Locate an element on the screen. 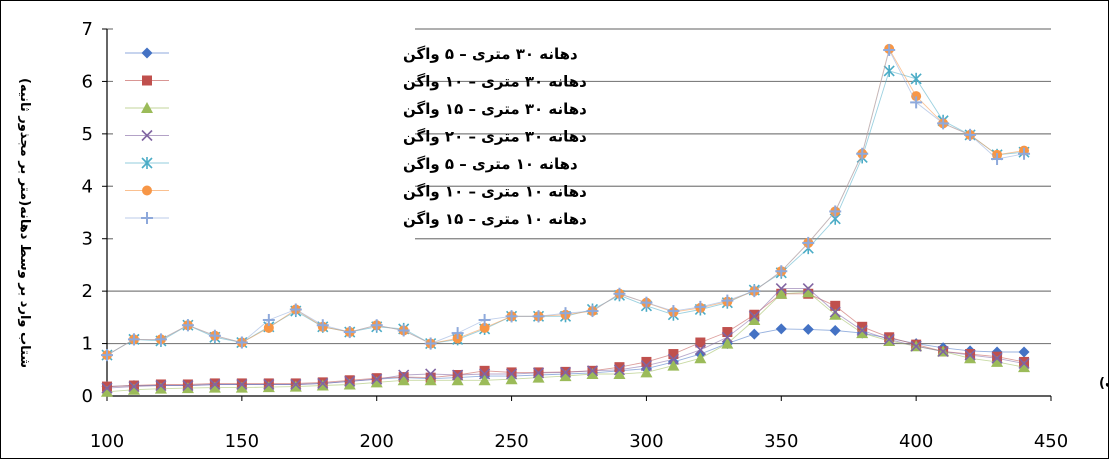 This screenshot has height=459, width=1109. x-tick-label: 450 is located at coordinates (1051, 441).